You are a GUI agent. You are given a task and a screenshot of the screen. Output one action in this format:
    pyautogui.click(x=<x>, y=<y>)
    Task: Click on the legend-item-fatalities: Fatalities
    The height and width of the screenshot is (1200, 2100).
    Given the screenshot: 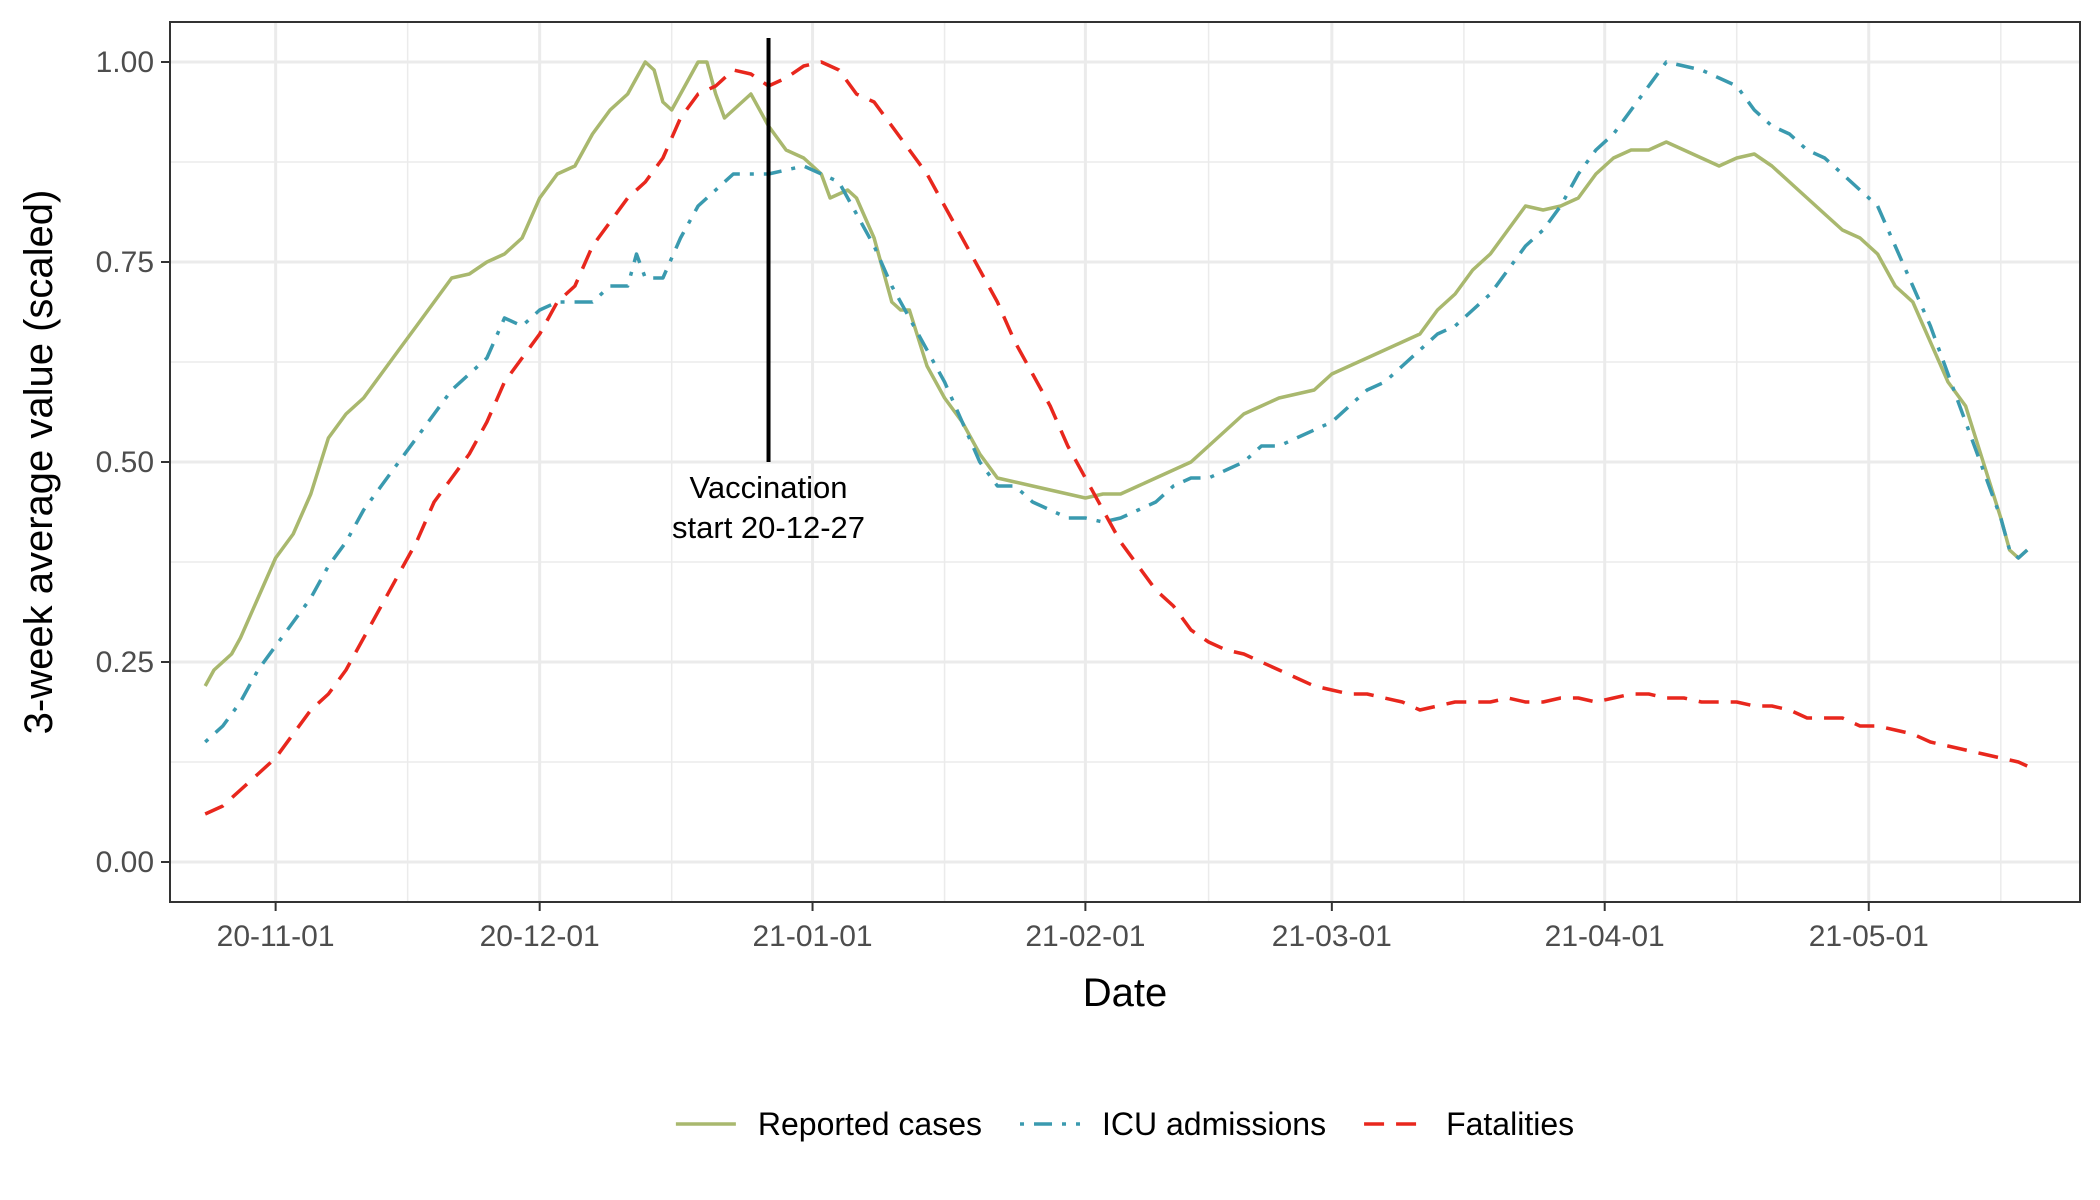 What is the action you would take?
    pyautogui.click(x=1469, y=1124)
    